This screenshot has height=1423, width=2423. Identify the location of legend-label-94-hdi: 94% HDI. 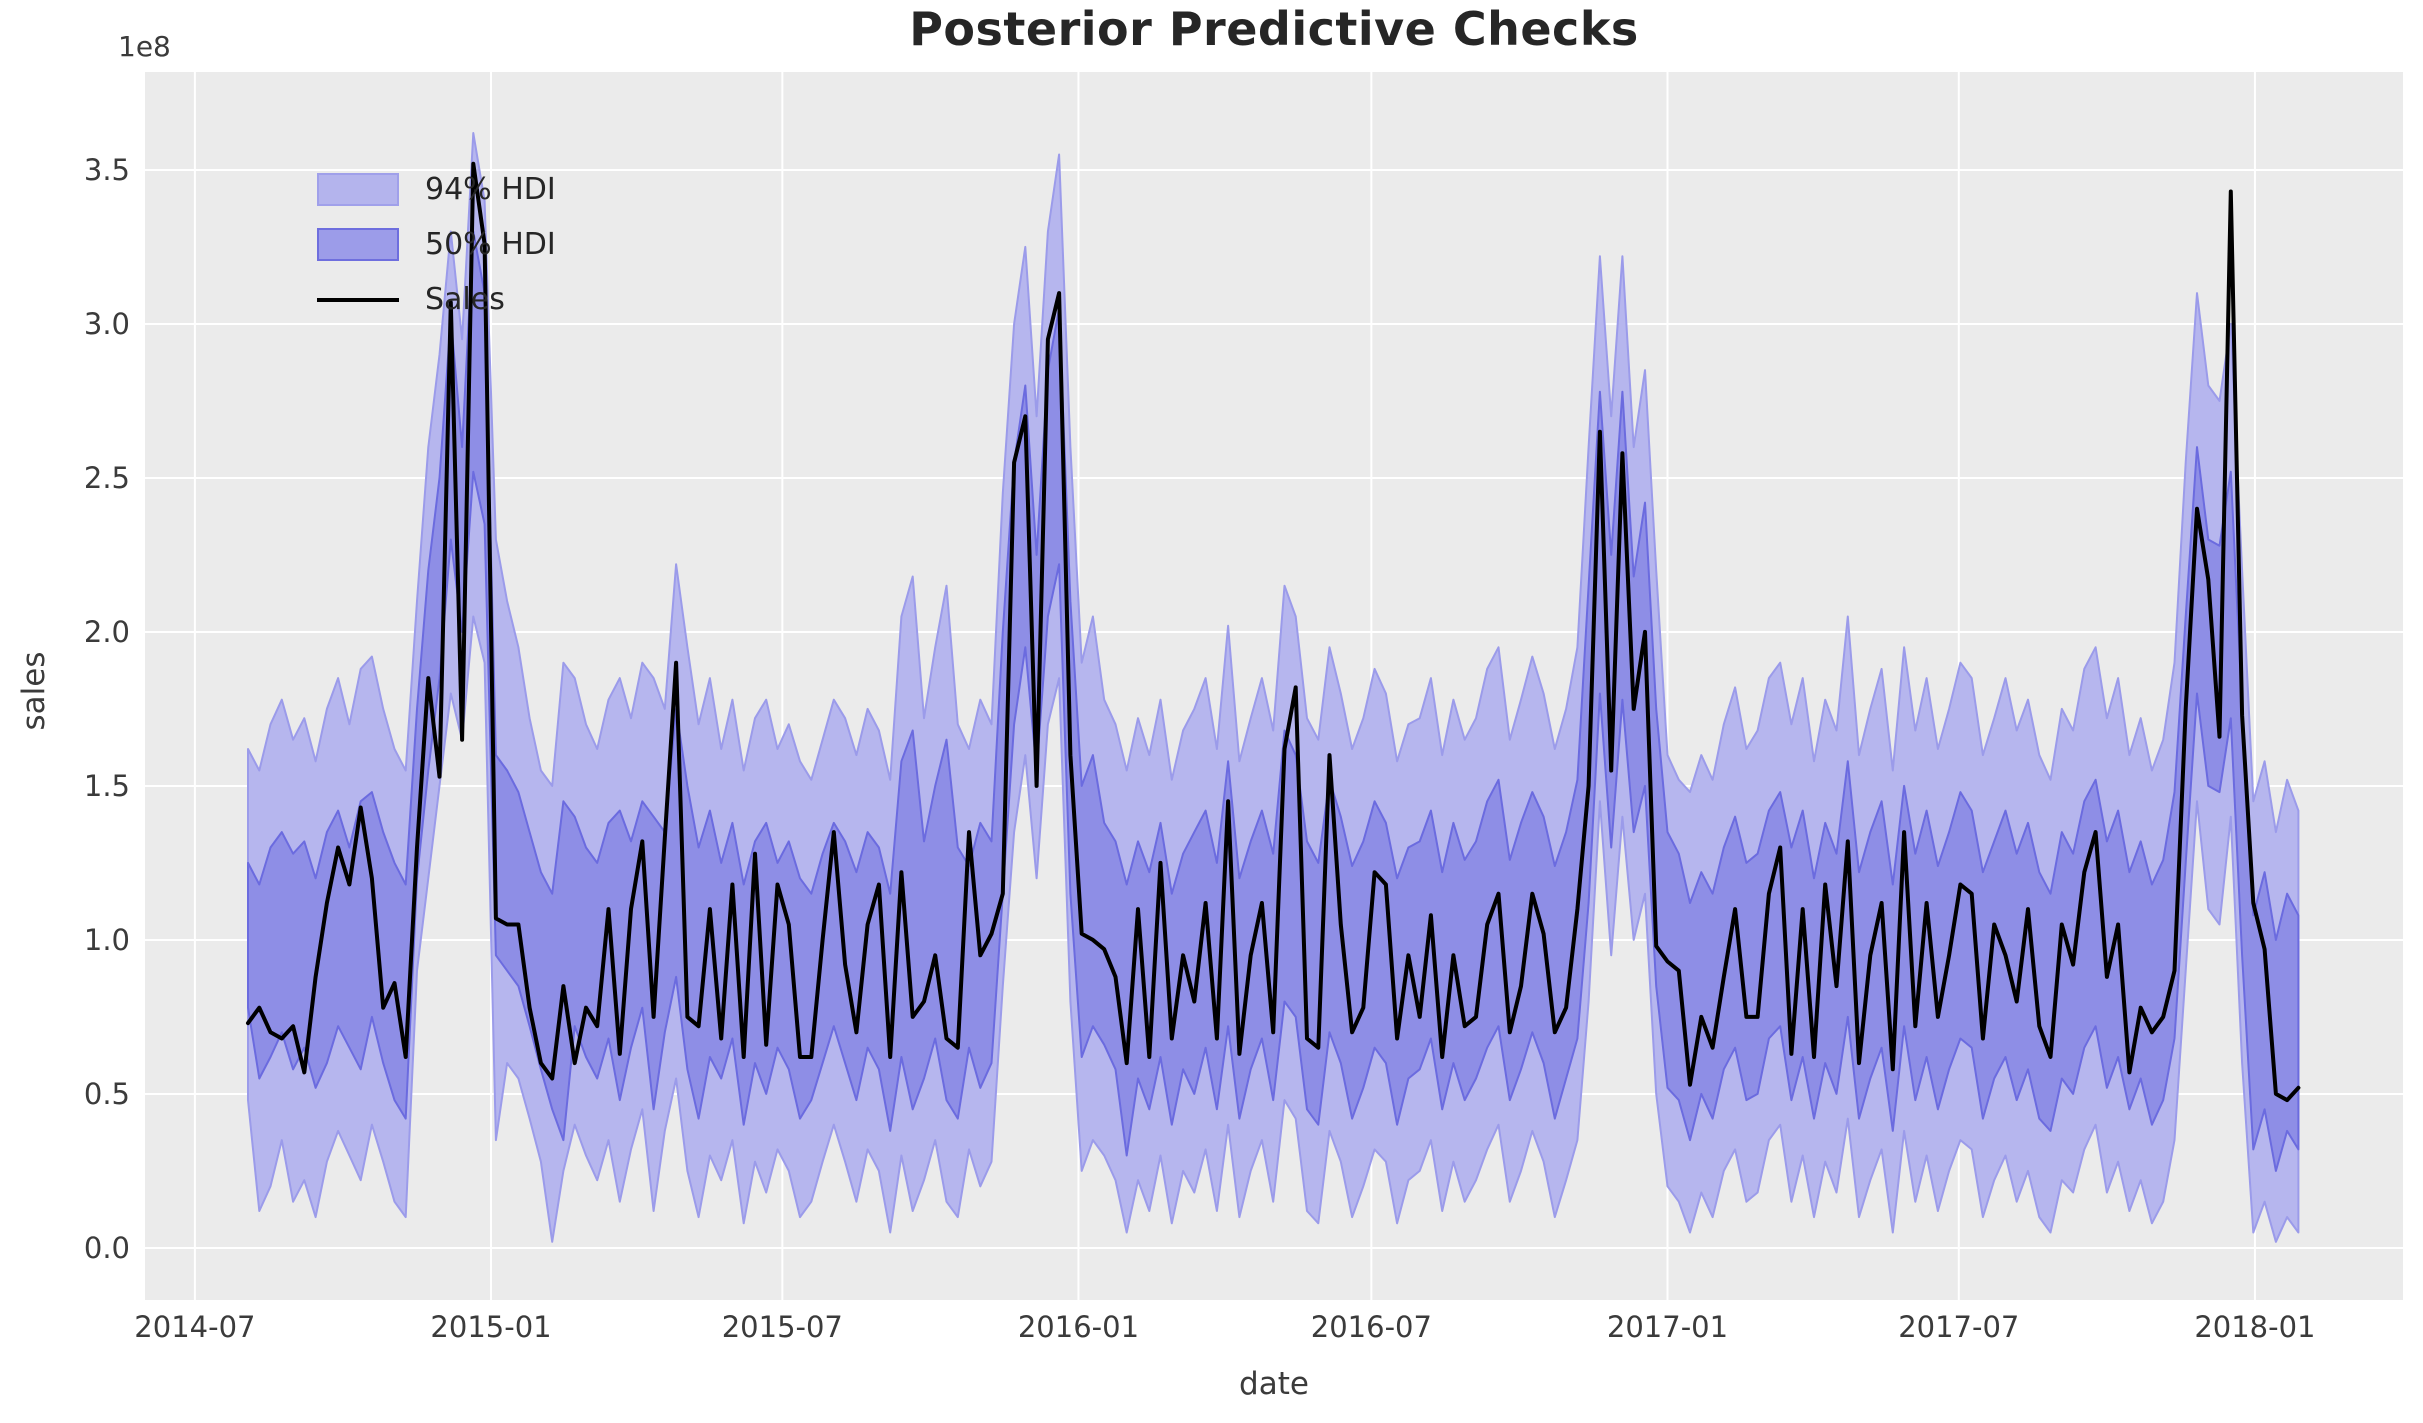
(490, 189).